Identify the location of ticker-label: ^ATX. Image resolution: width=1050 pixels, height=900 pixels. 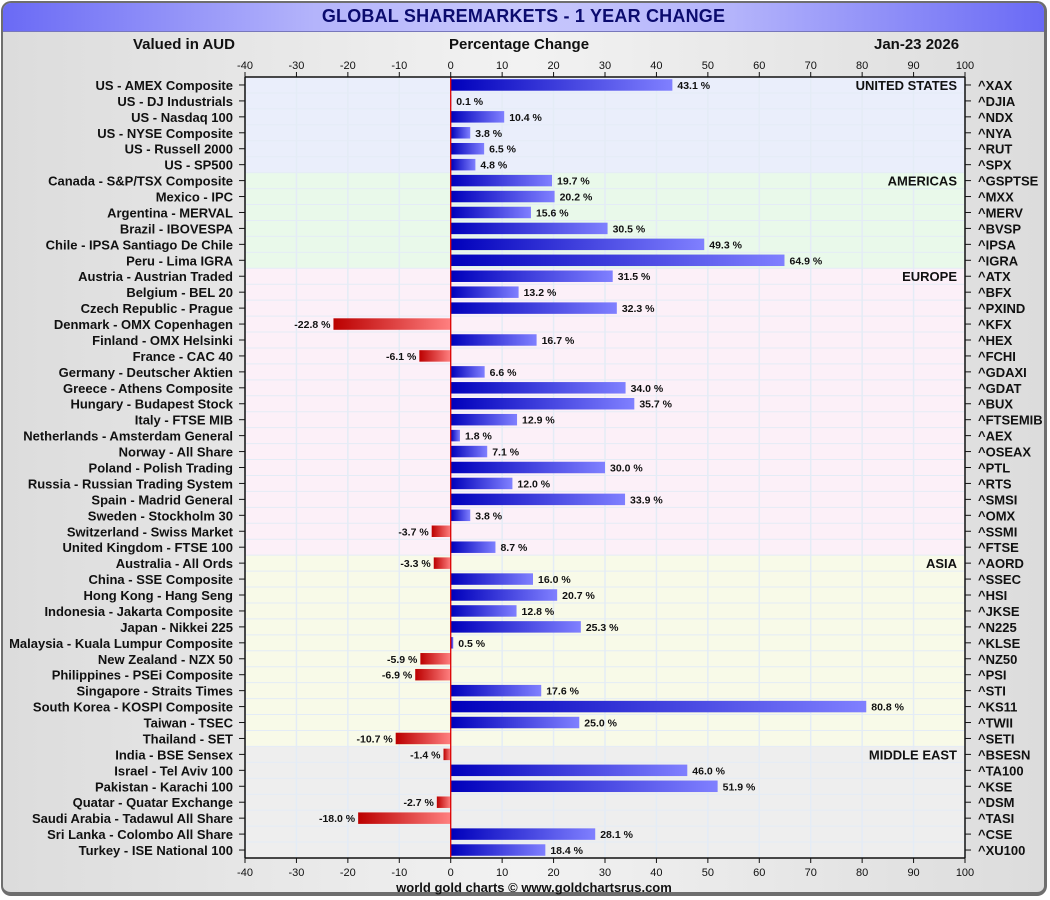
(994, 276).